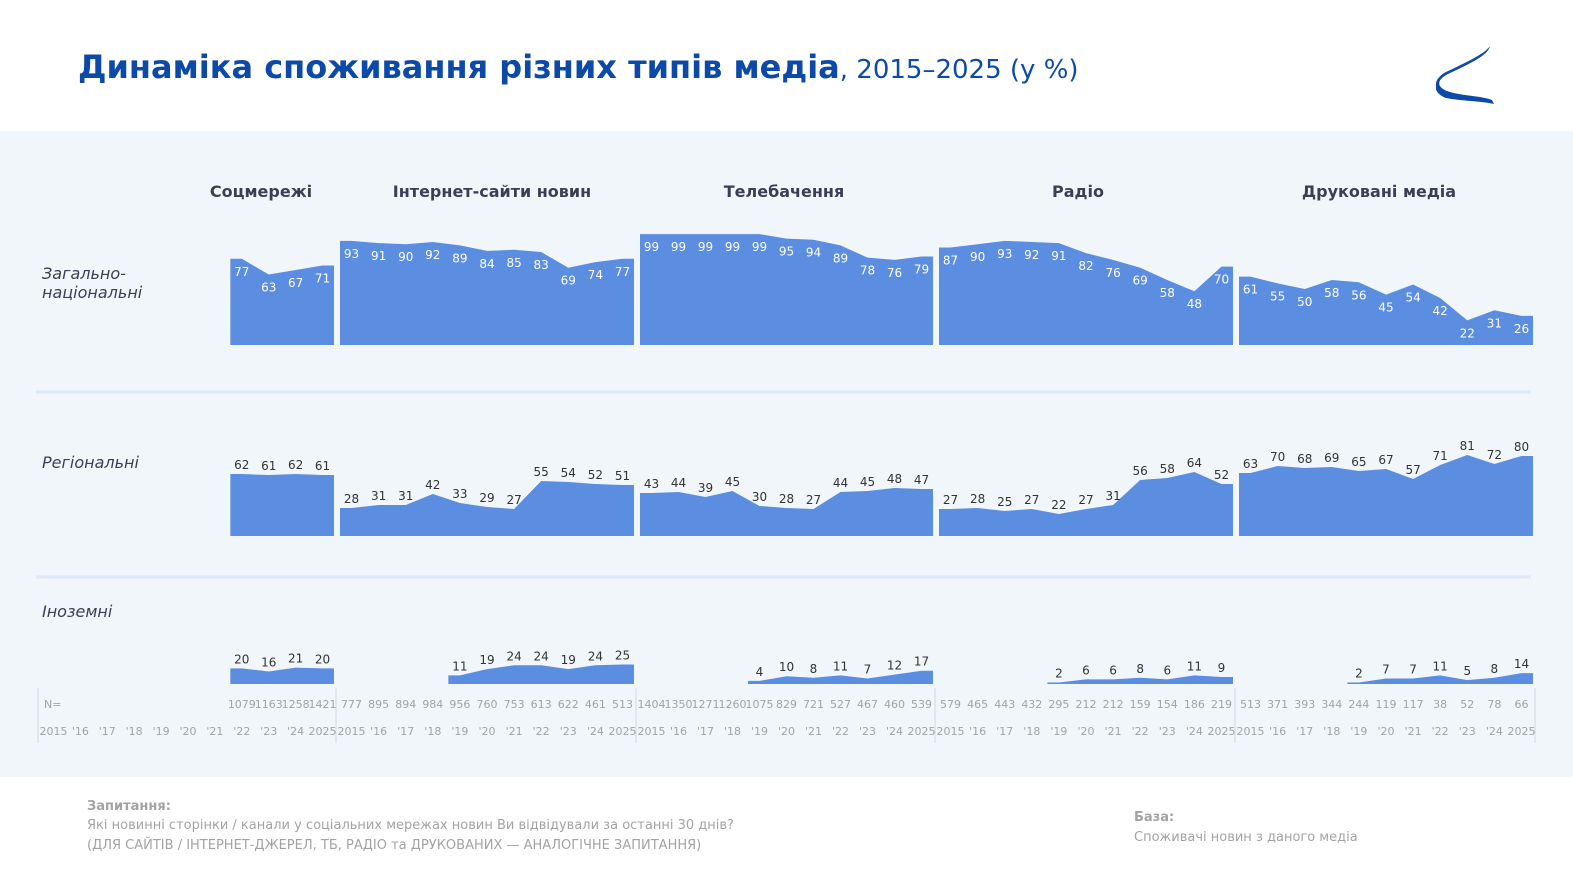 This screenshot has width=1573, height=869. Describe the element at coordinates (52, 704) in the screenshot. I see `n-label: N=` at that location.